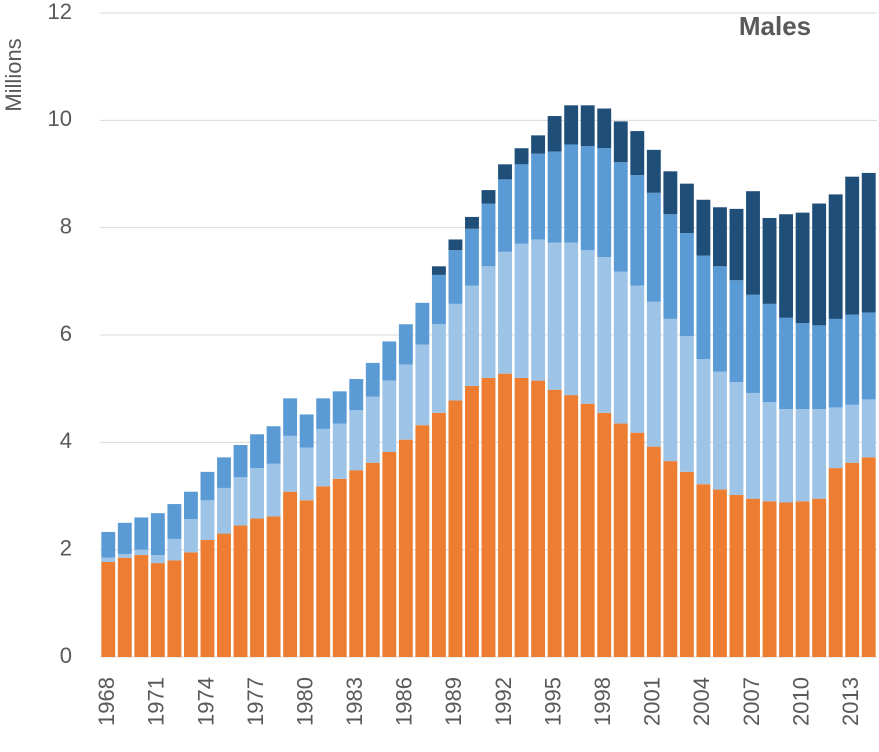 This screenshot has width=879, height=752. Describe the element at coordinates (66, 333) in the screenshot. I see `y-tick-label: 6` at that location.